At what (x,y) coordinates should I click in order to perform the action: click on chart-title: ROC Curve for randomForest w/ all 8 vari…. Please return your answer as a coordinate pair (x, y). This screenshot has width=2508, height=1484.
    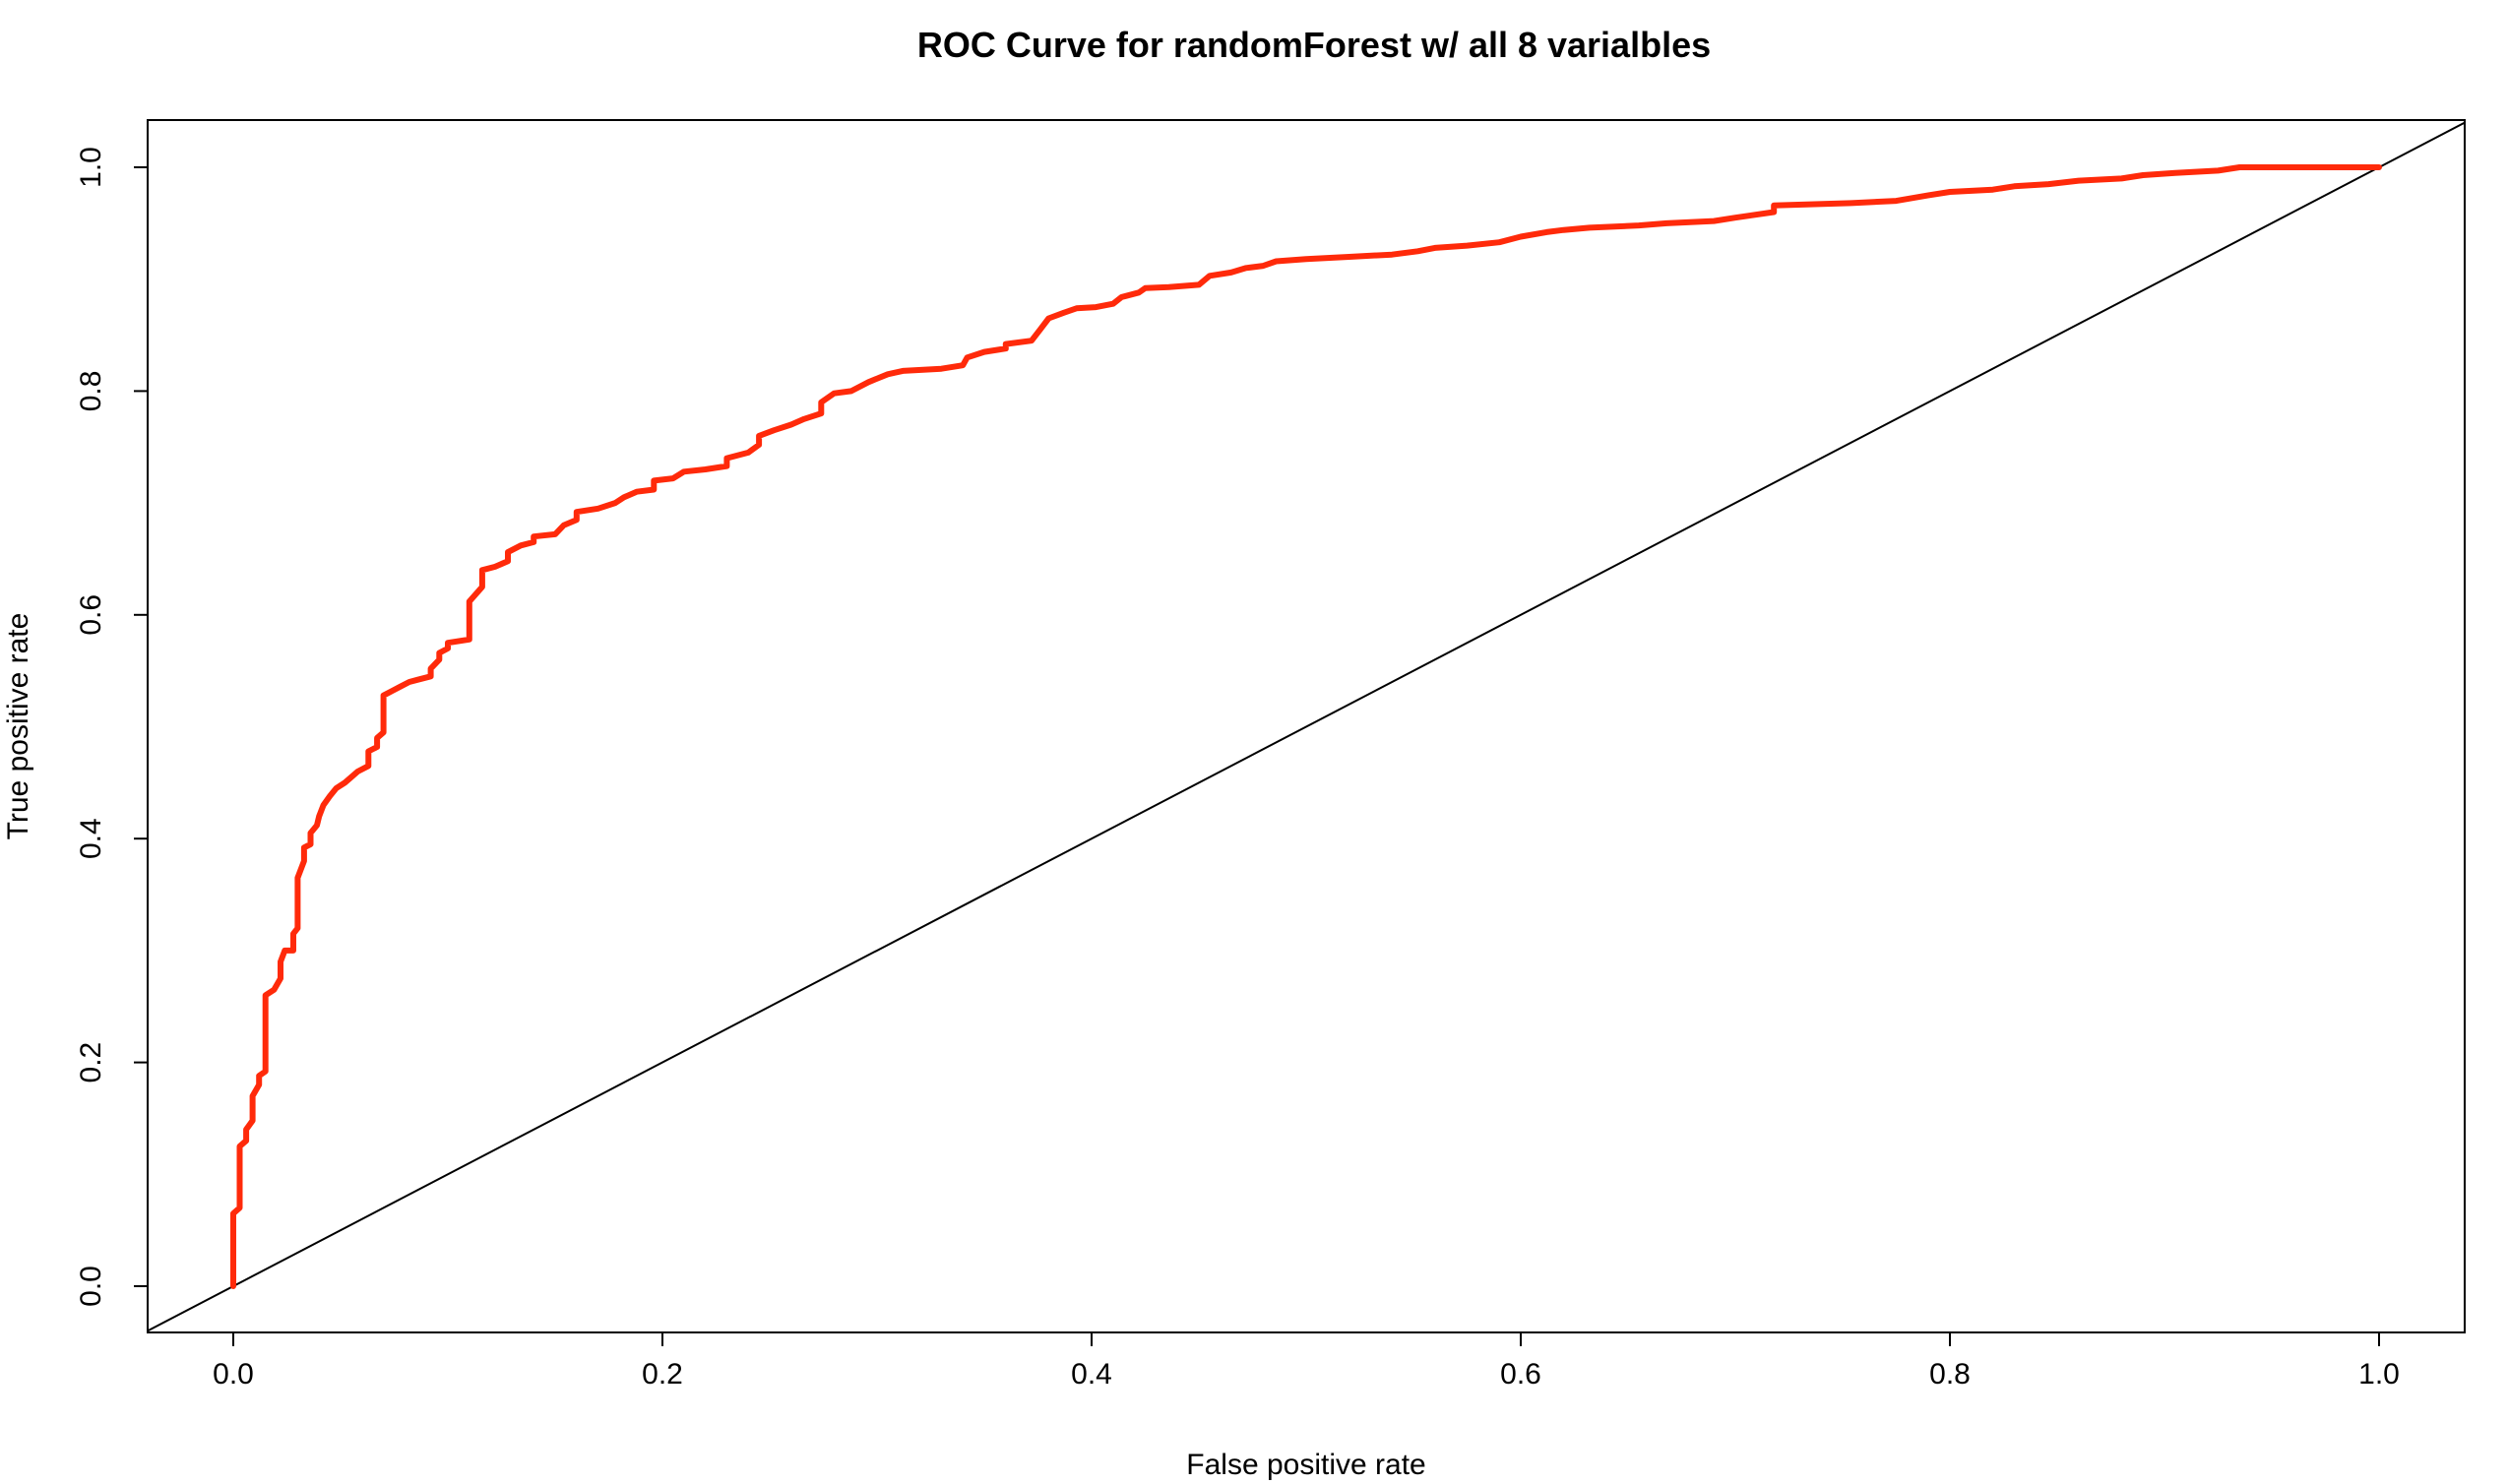
    Looking at the image, I should click on (1314, 45).